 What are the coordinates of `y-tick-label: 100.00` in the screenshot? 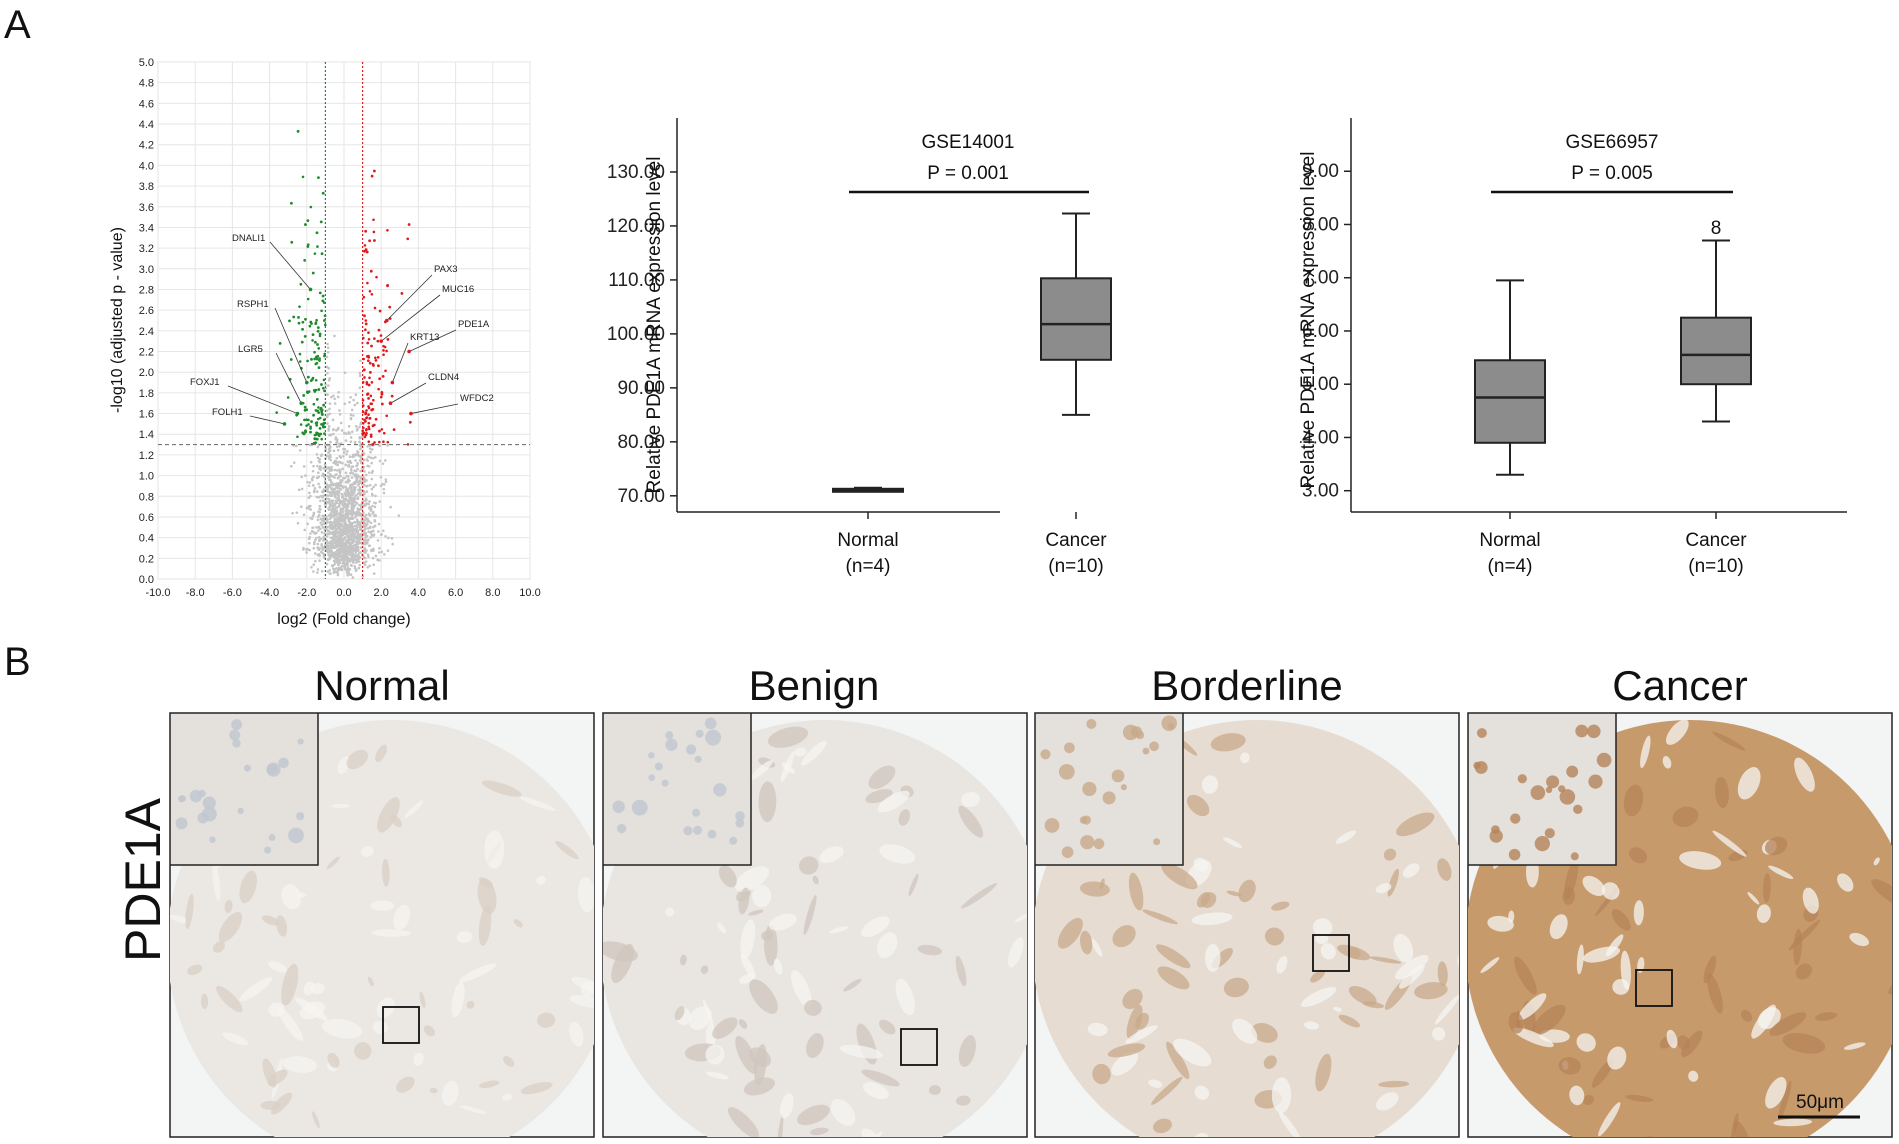 It's located at (636, 334).